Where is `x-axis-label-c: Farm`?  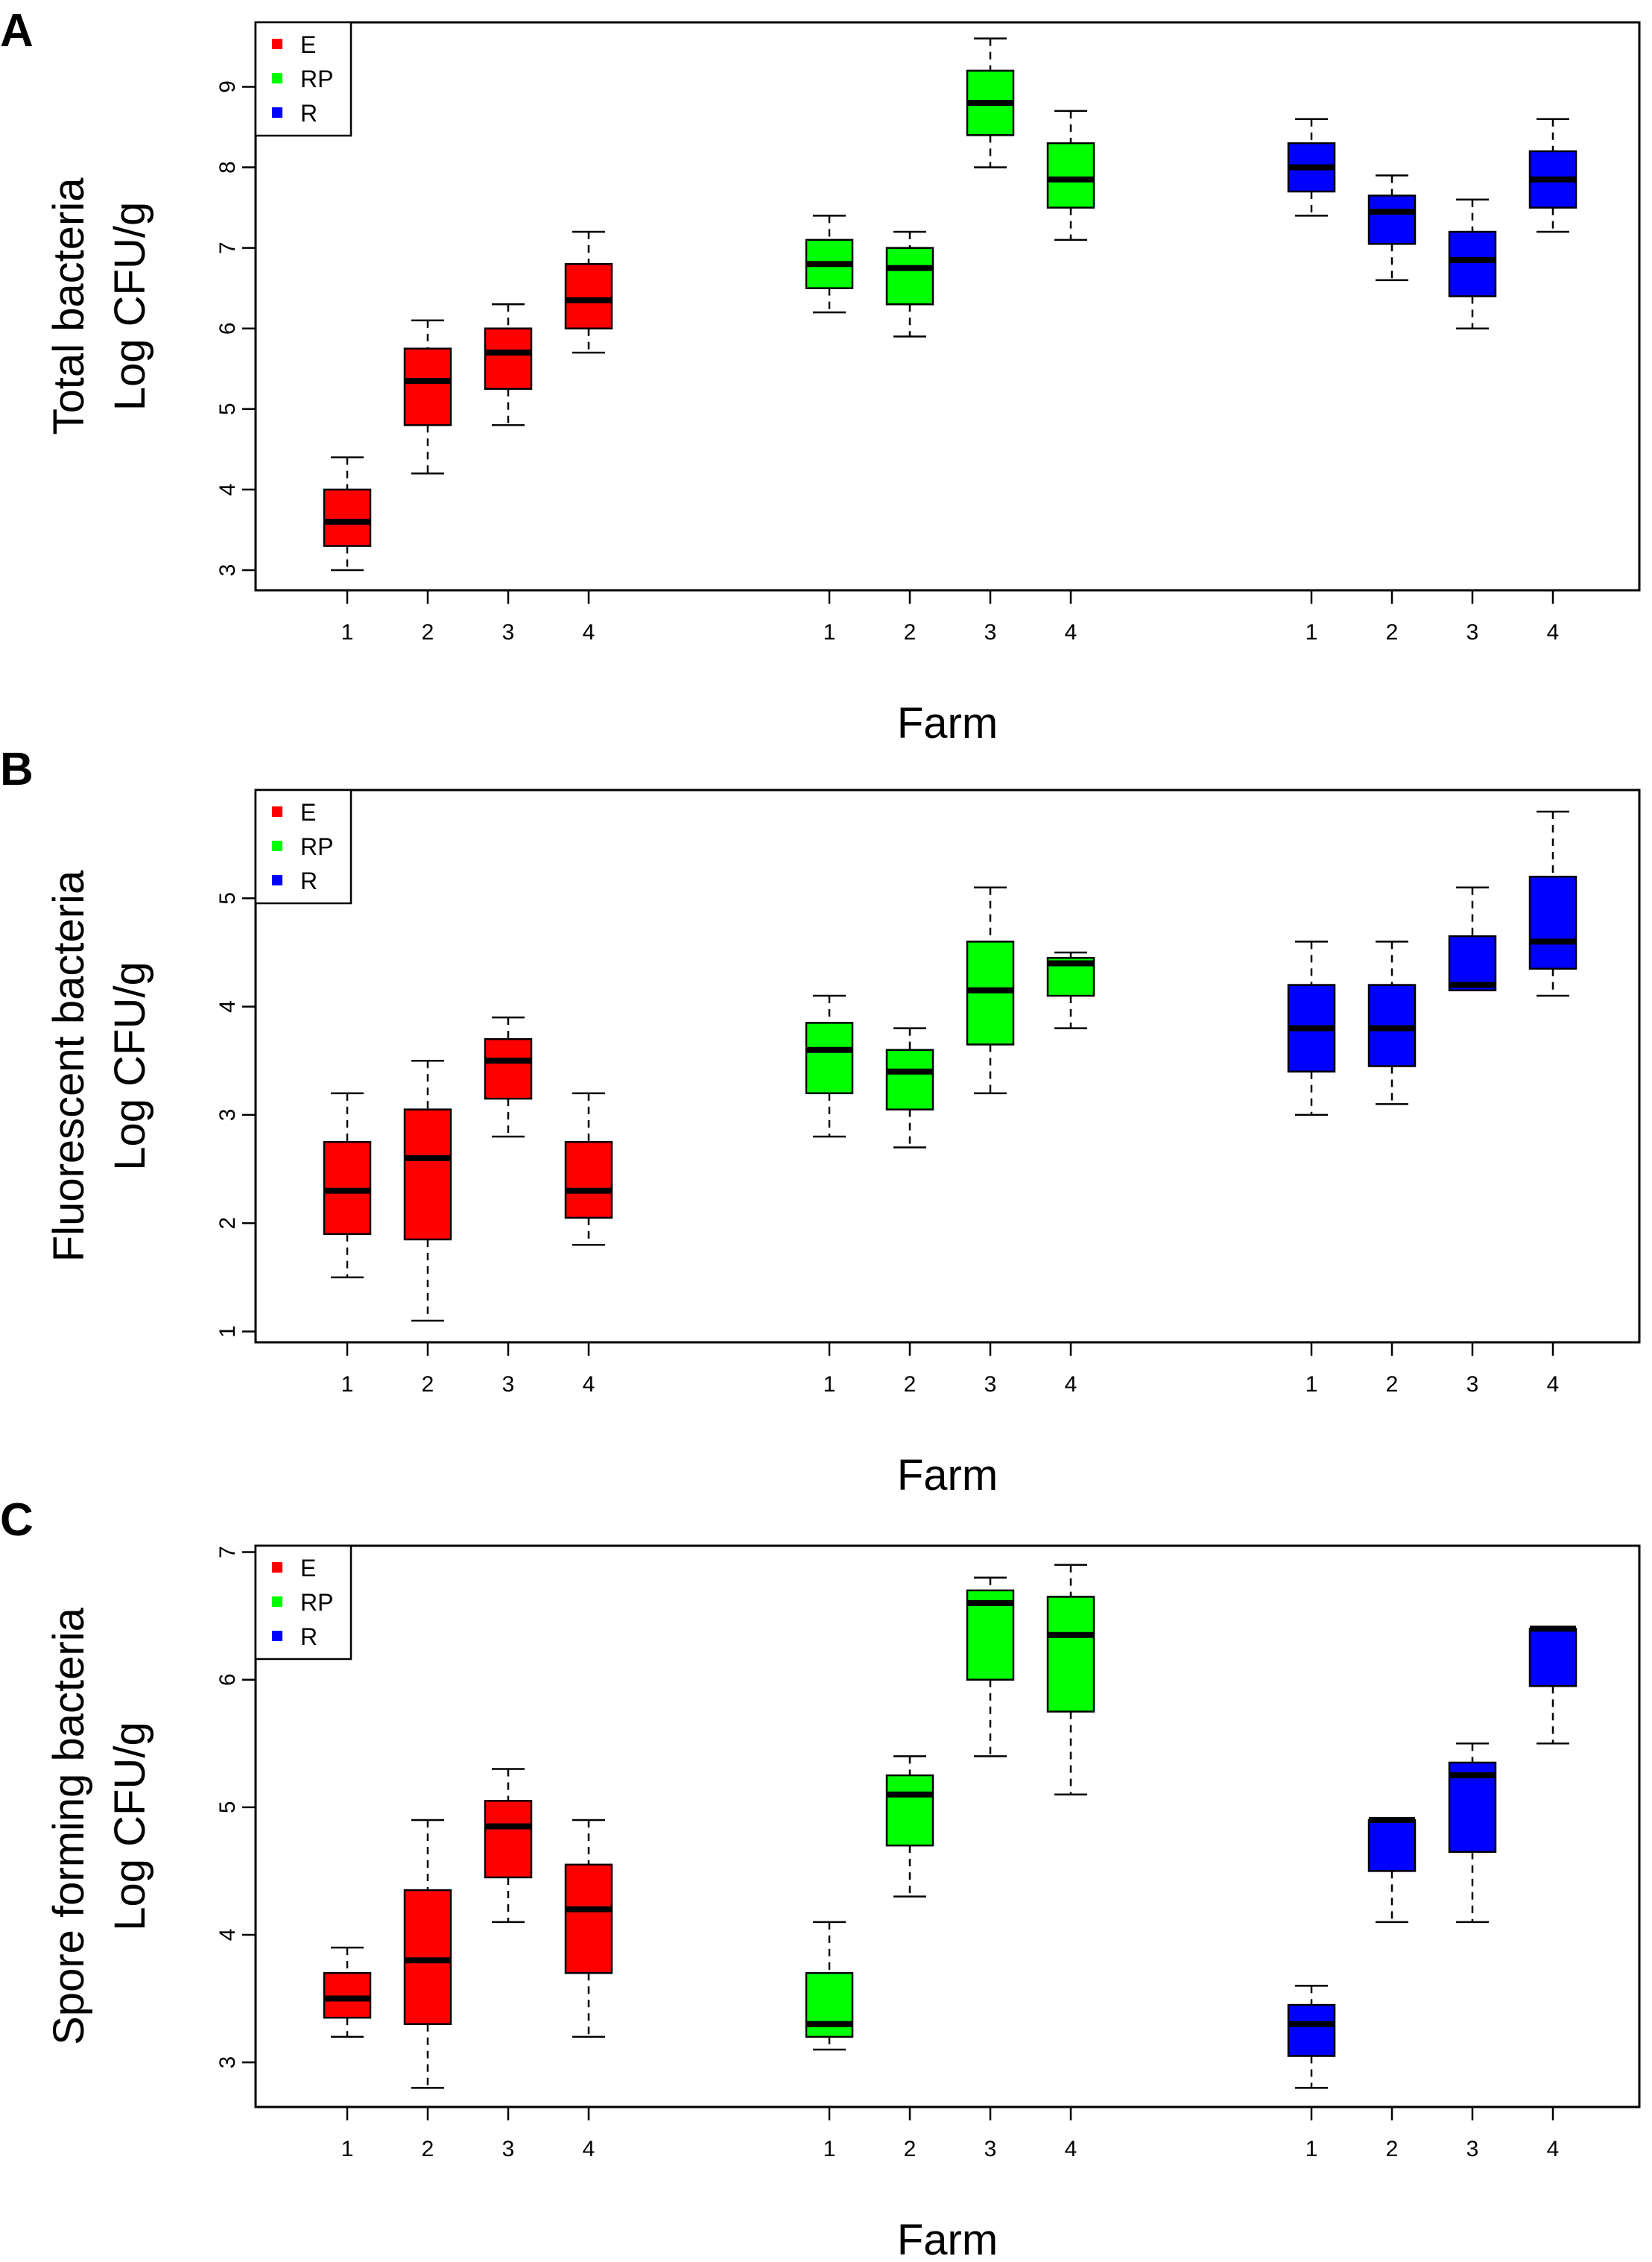 x-axis-label-c: Farm is located at coordinates (947, 2239).